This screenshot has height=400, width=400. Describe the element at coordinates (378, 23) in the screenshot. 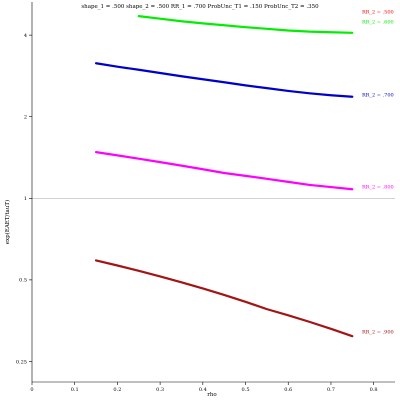

I see `series-label: RR_2 = .600` at that location.